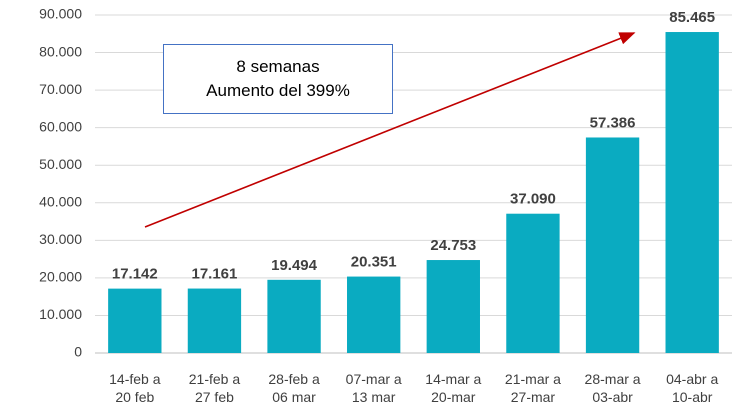 Image resolution: width=742 pixels, height=410 pixels. What do you see at coordinates (60, 239) in the screenshot?
I see `y-tick-label: 30.000` at bounding box center [60, 239].